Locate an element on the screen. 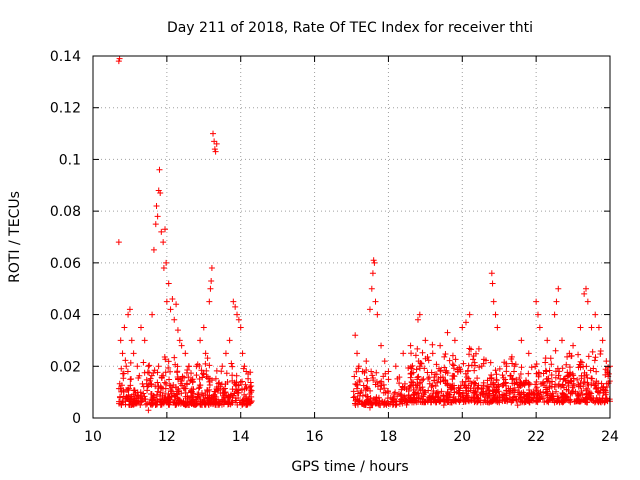  y-tick-label: 0.06 is located at coordinates (65, 264).